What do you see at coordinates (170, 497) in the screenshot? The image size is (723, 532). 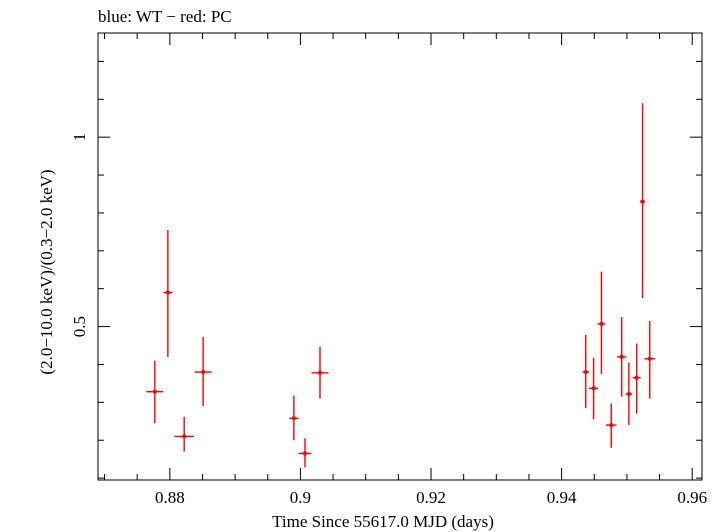 I see `x-tick-label: 0.88` at bounding box center [170, 497].